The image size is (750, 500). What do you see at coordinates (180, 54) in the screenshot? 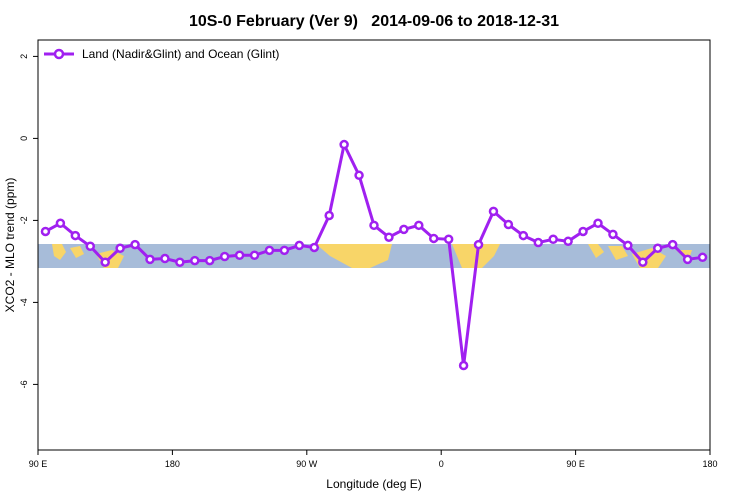
I see `legend-label: Land (Nadir&Glint) and Ocean (Glint)` at bounding box center [180, 54].